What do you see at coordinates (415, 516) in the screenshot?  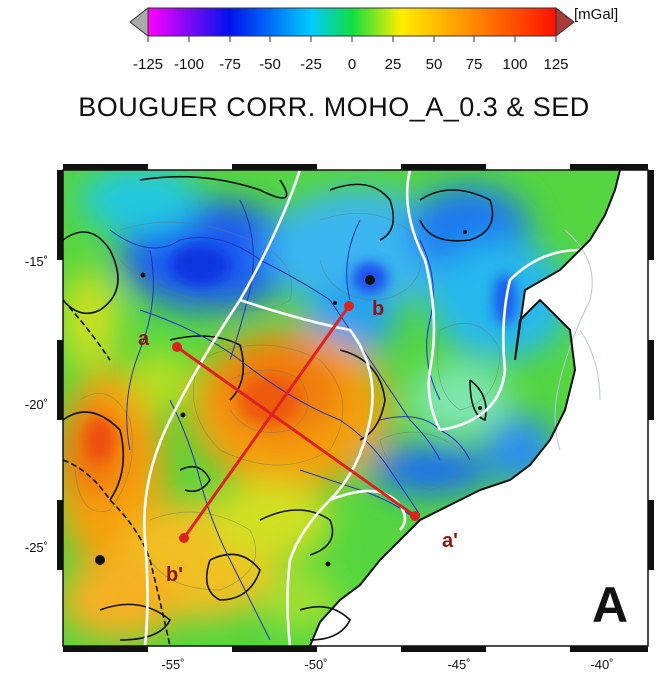 I see `point-a-prime-marker` at bounding box center [415, 516].